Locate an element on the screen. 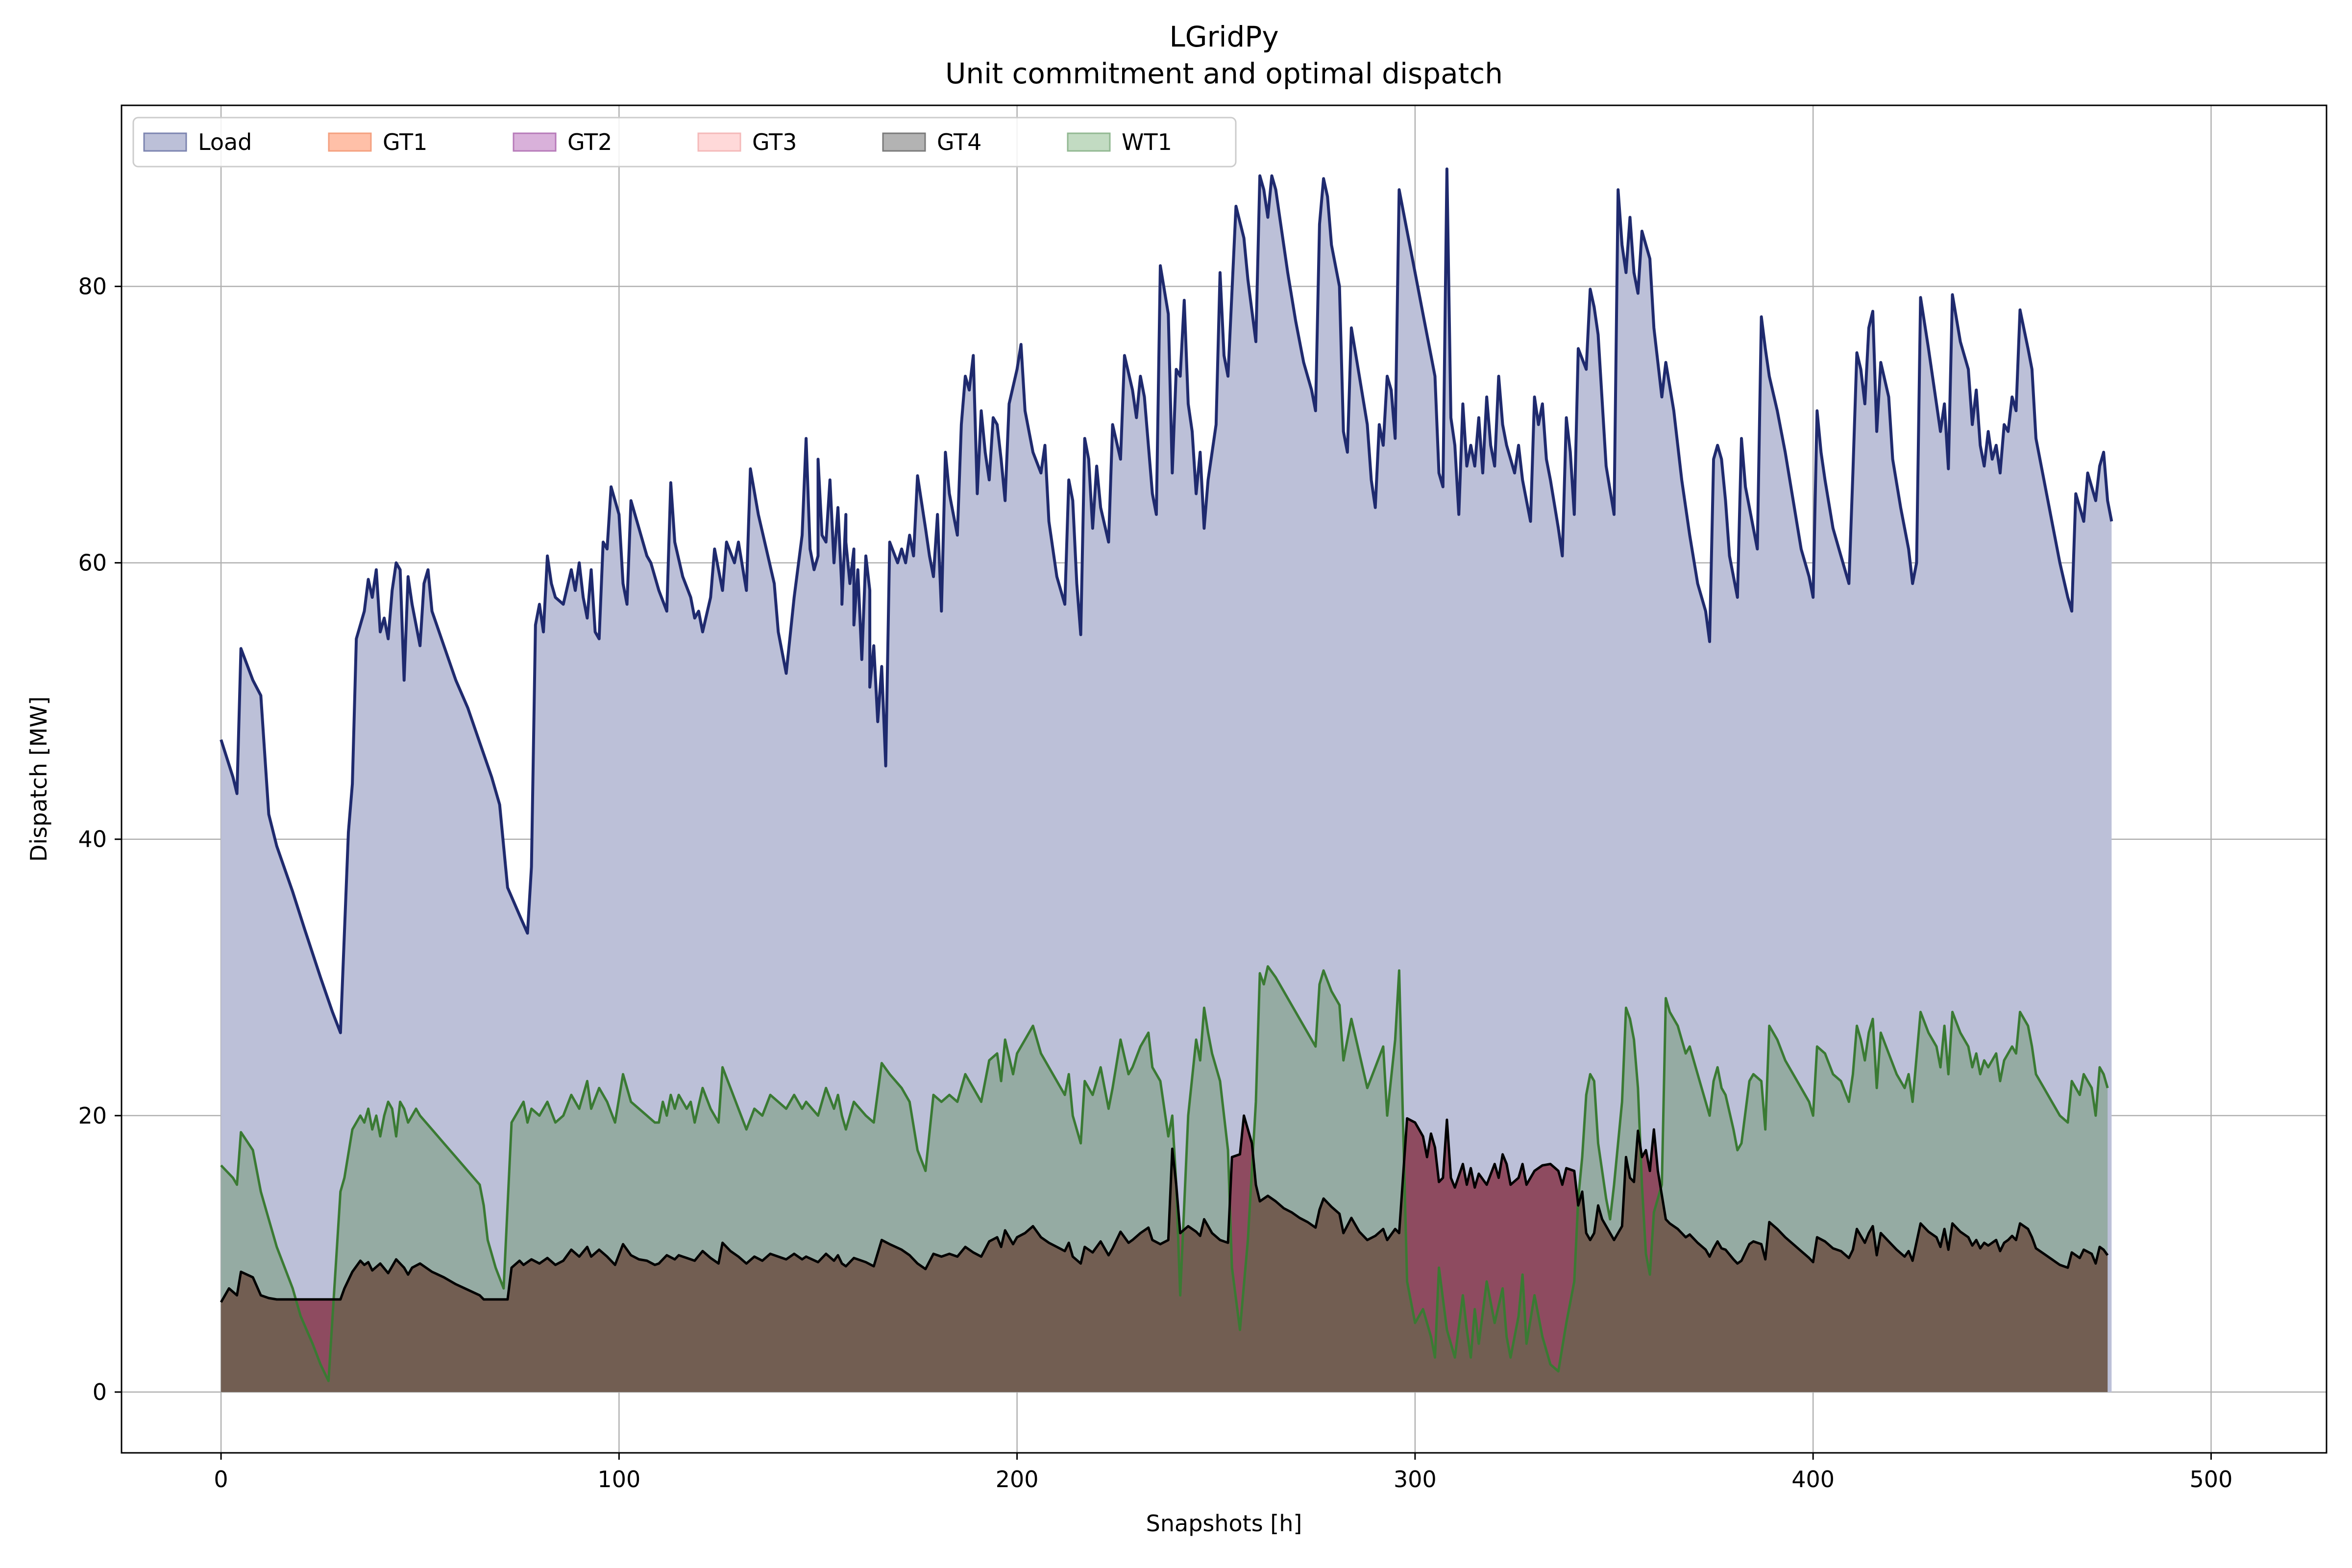  y-tick-label: 40 is located at coordinates (92, 839).